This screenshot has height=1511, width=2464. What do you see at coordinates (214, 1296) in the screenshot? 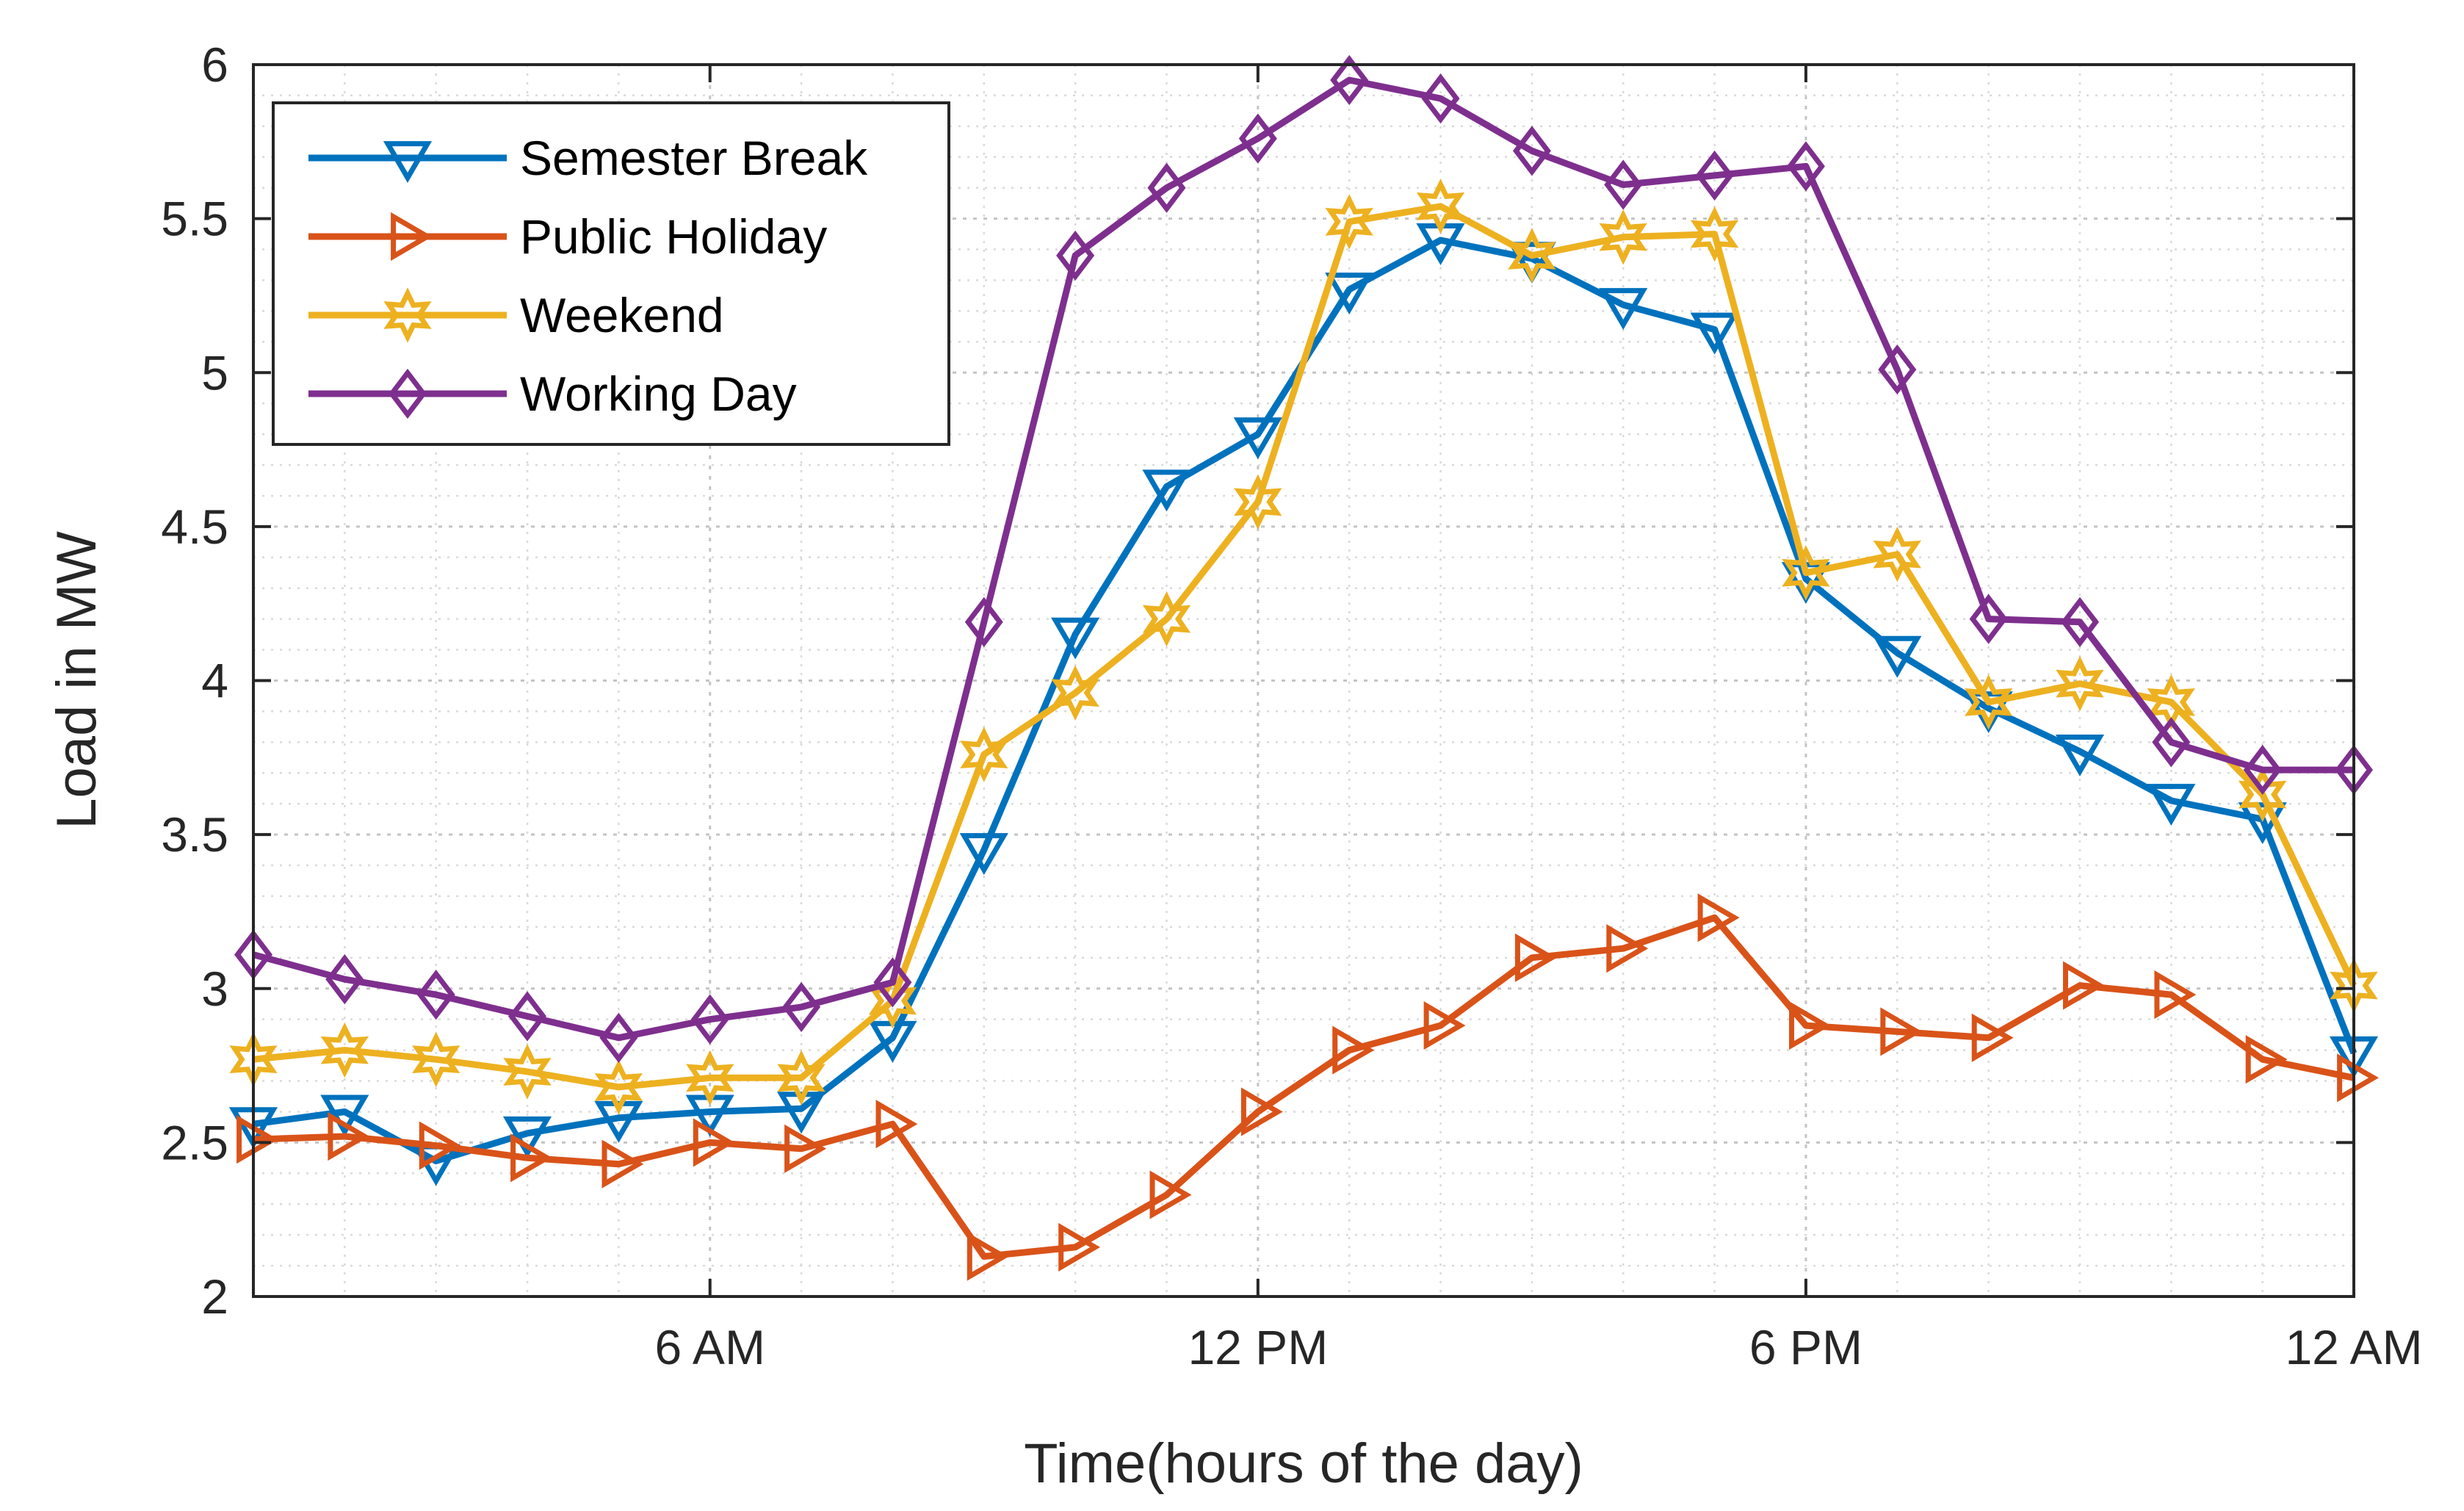
I see `y-tick-label: 2` at bounding box center [214, 1296].